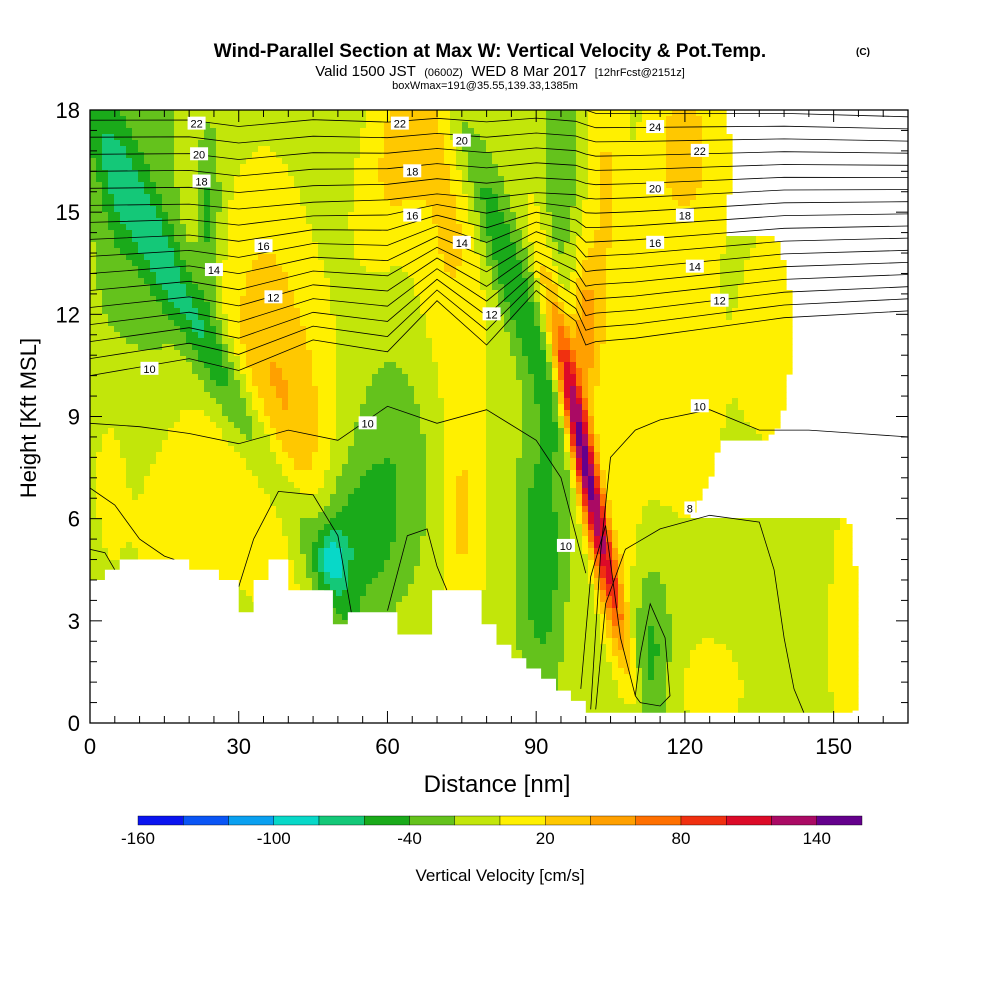 Image resolution: width=1000 pixels, height=1000 pixels. What do you see at coordinates (196, 125) in the screenshot?
I see `isentrope-label: 22` at bounding box center [196, 125].